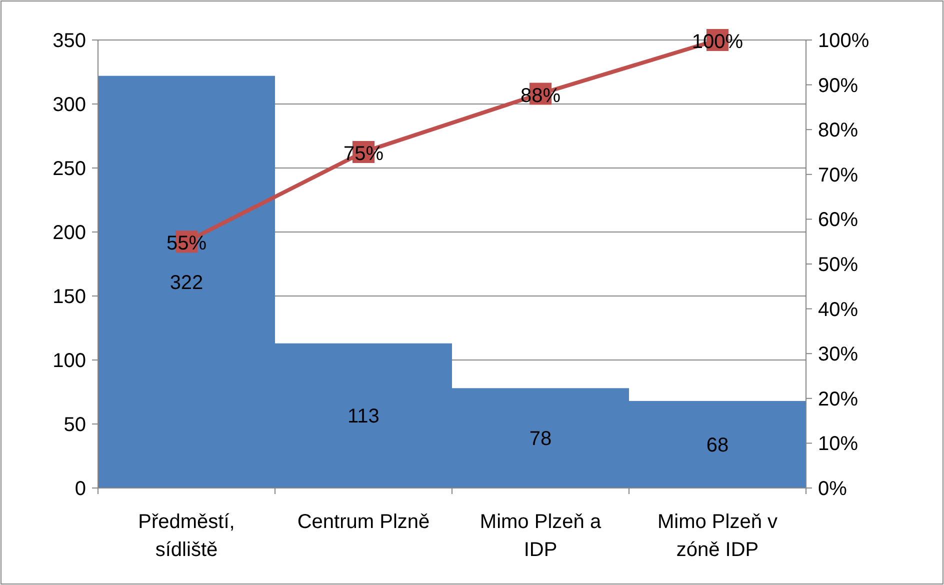 This screenshot has width=944, height=585. What do you see at coordinates (838, 220) in the screenshot?
I see `y2-tick-label: 60%` at bounding box center [838, 220].